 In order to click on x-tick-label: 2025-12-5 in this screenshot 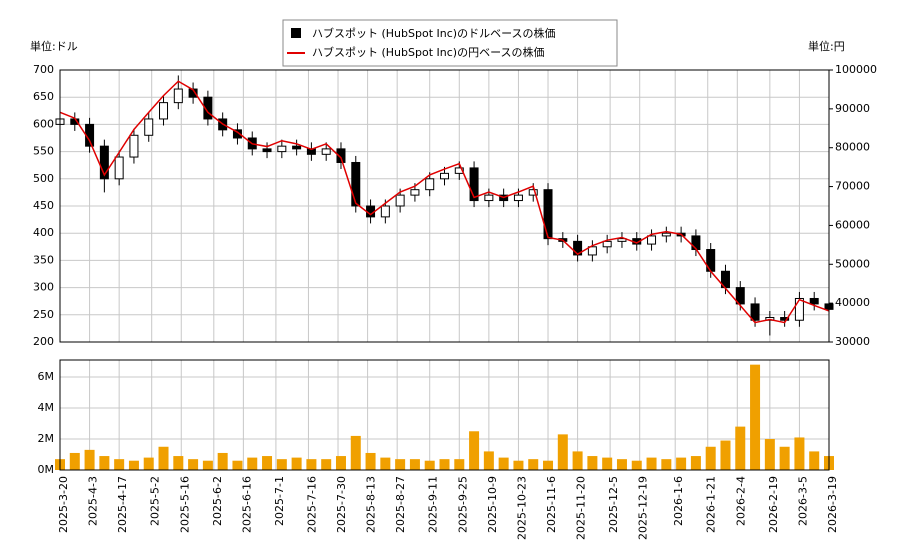, I will do `click(613, 504)`.